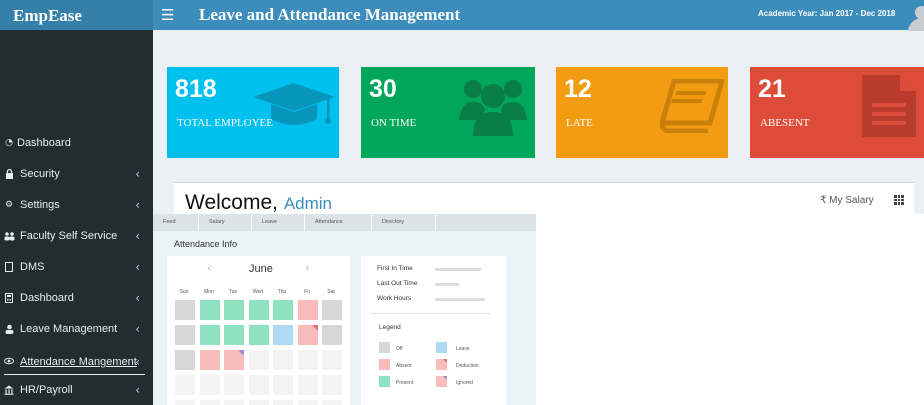  I want to click on sidebar-item-label: Leave Management, so click(69, 329).